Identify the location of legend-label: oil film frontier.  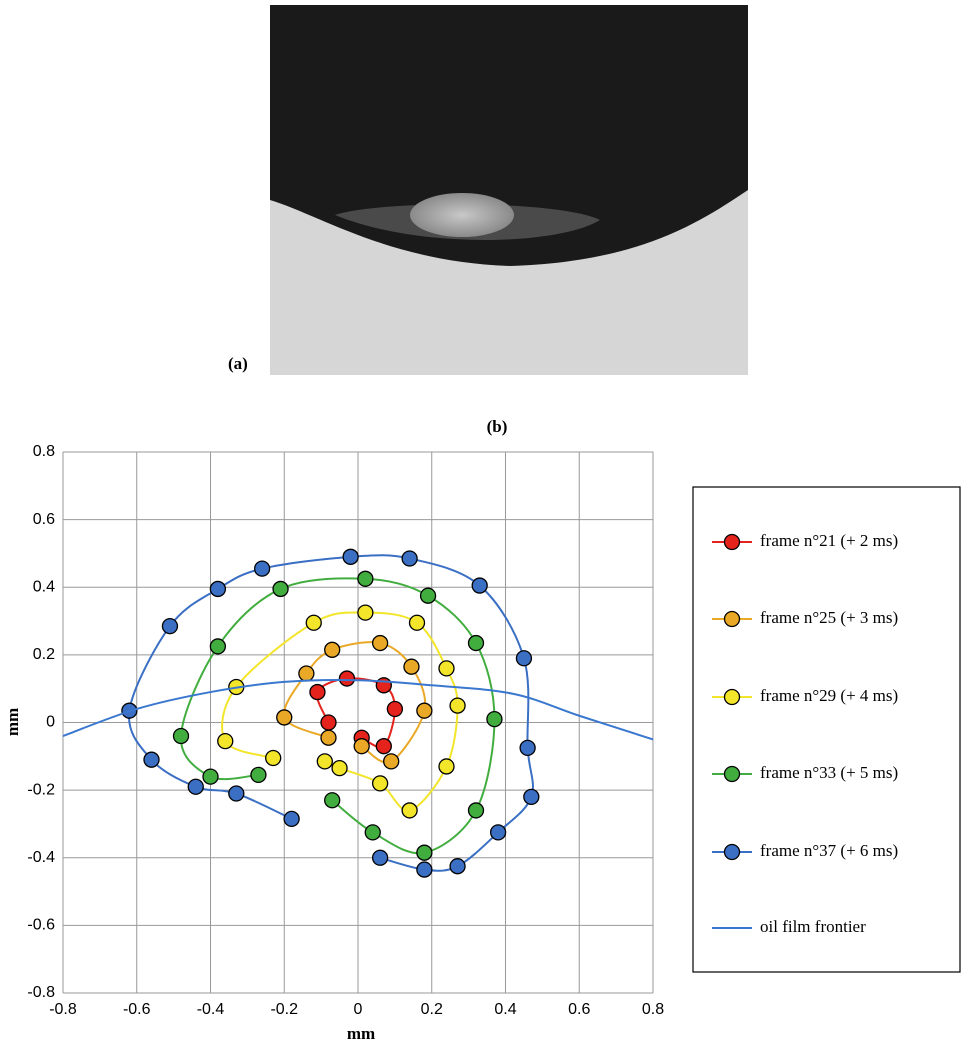
(813, 926).